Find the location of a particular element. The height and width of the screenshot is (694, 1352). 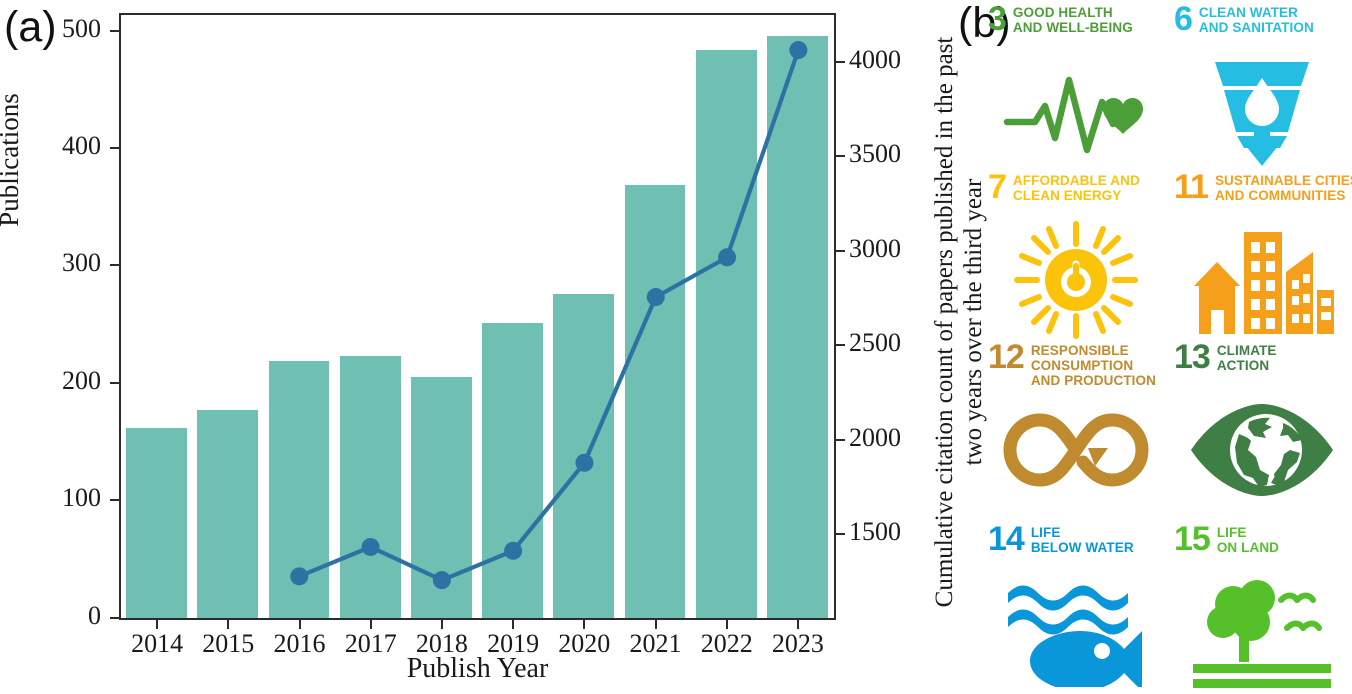

sdg-number: 15 is located at coordinates (1192, 539).